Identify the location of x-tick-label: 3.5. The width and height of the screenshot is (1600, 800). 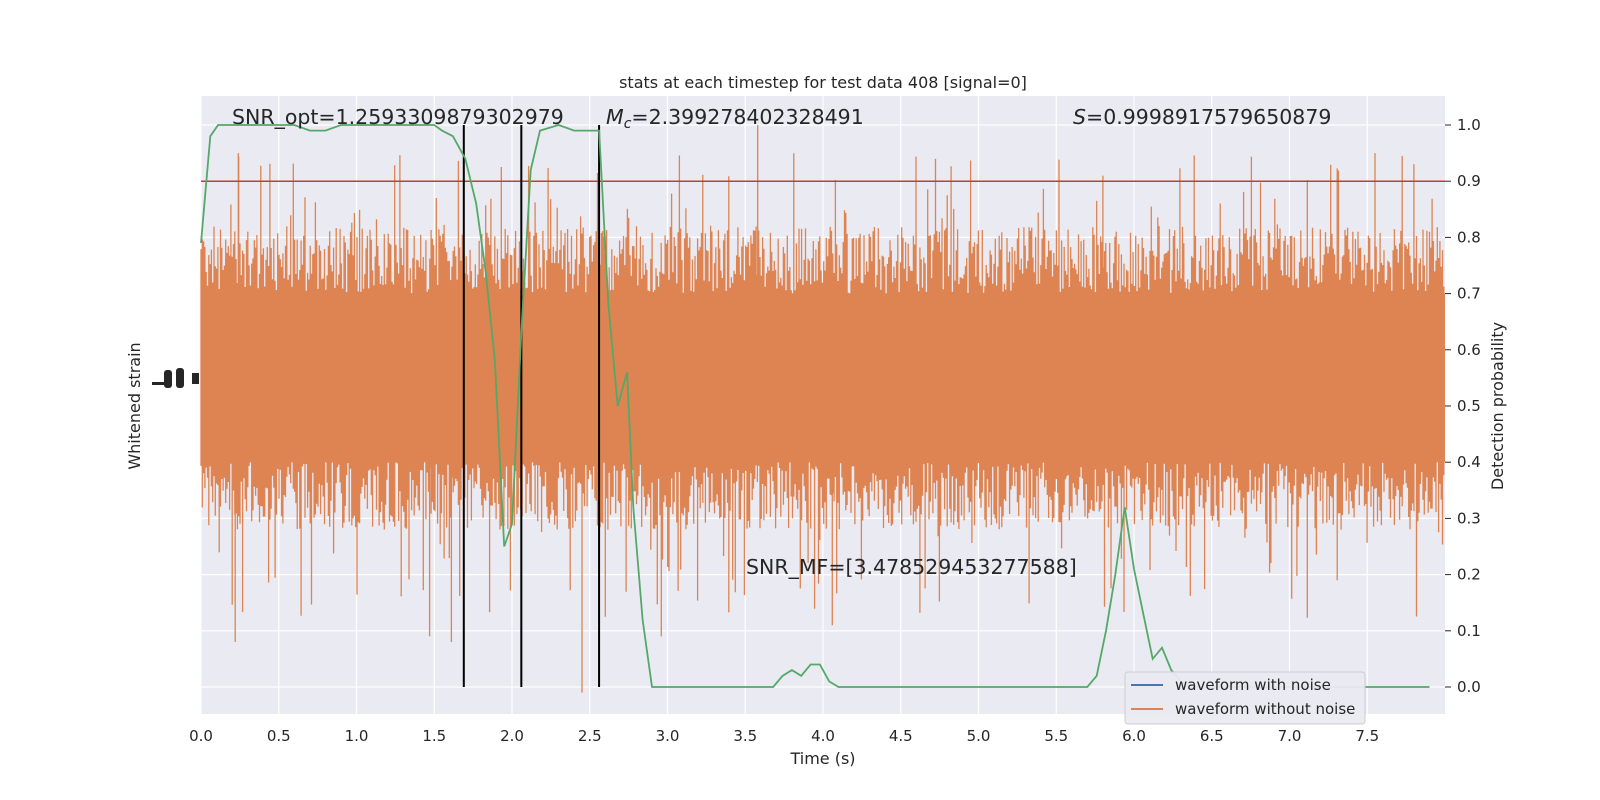
(745, 736).